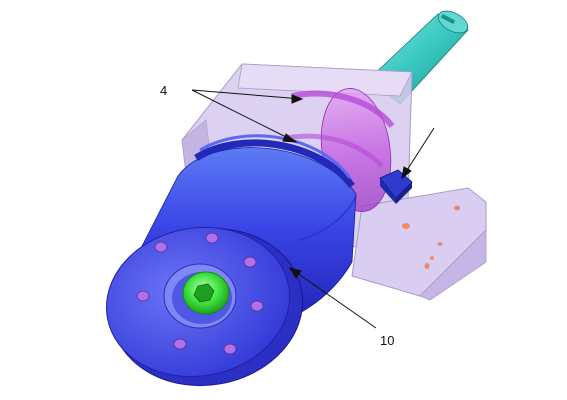  I want to click on label-part-4: 4, so click(163, 90).